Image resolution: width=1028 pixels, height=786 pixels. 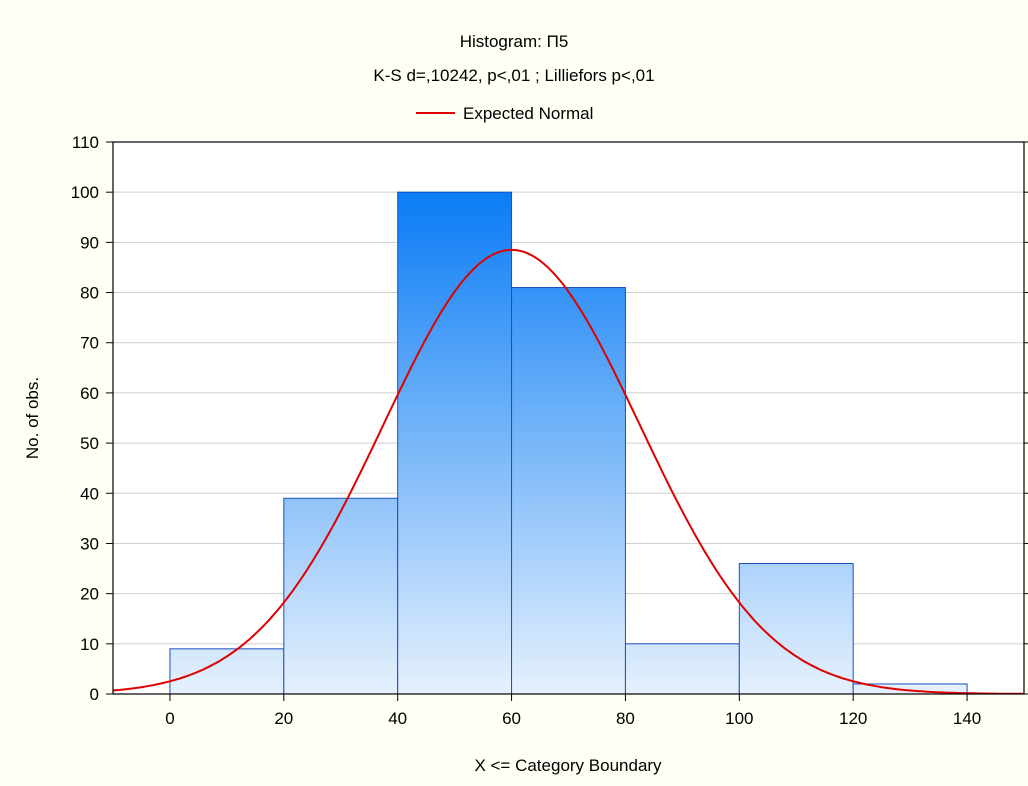 I want to click on y-tick-label: 0, so click(x=94, y=694).